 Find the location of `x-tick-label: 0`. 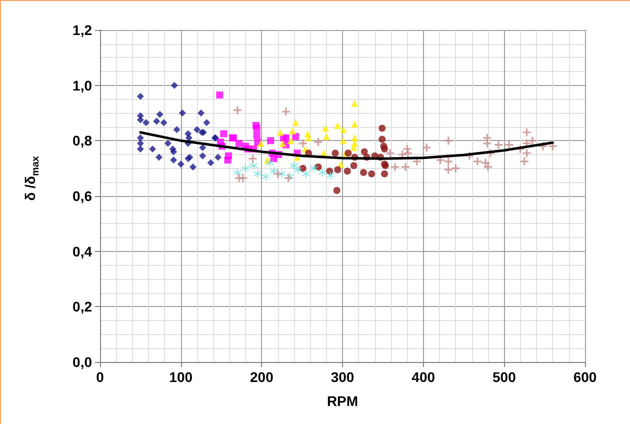

x-tick-label: 0 is located at coordinates (100, 377).